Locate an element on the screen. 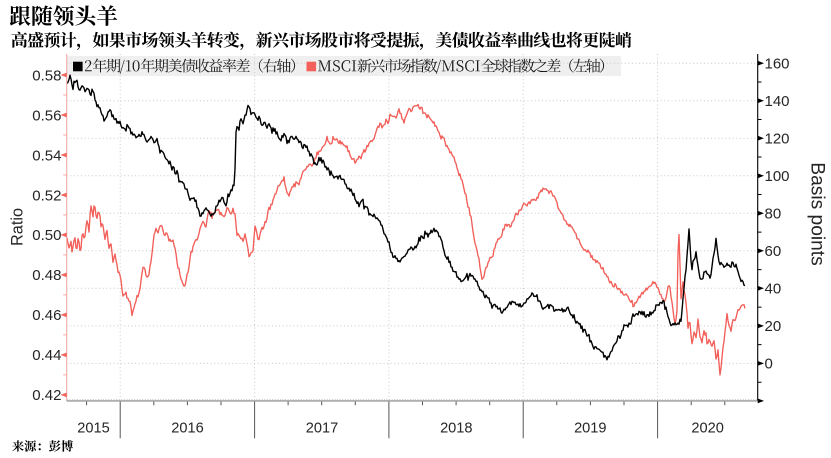 The image size is (831, 458). svg-text: 2015 is located at coordinates (93, 428).